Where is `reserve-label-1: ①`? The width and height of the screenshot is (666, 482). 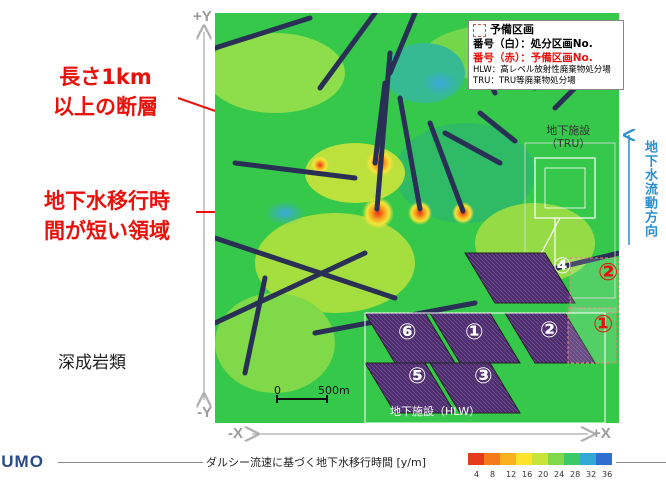 reserve-label-1: ① is located at coordinates (603, 324).